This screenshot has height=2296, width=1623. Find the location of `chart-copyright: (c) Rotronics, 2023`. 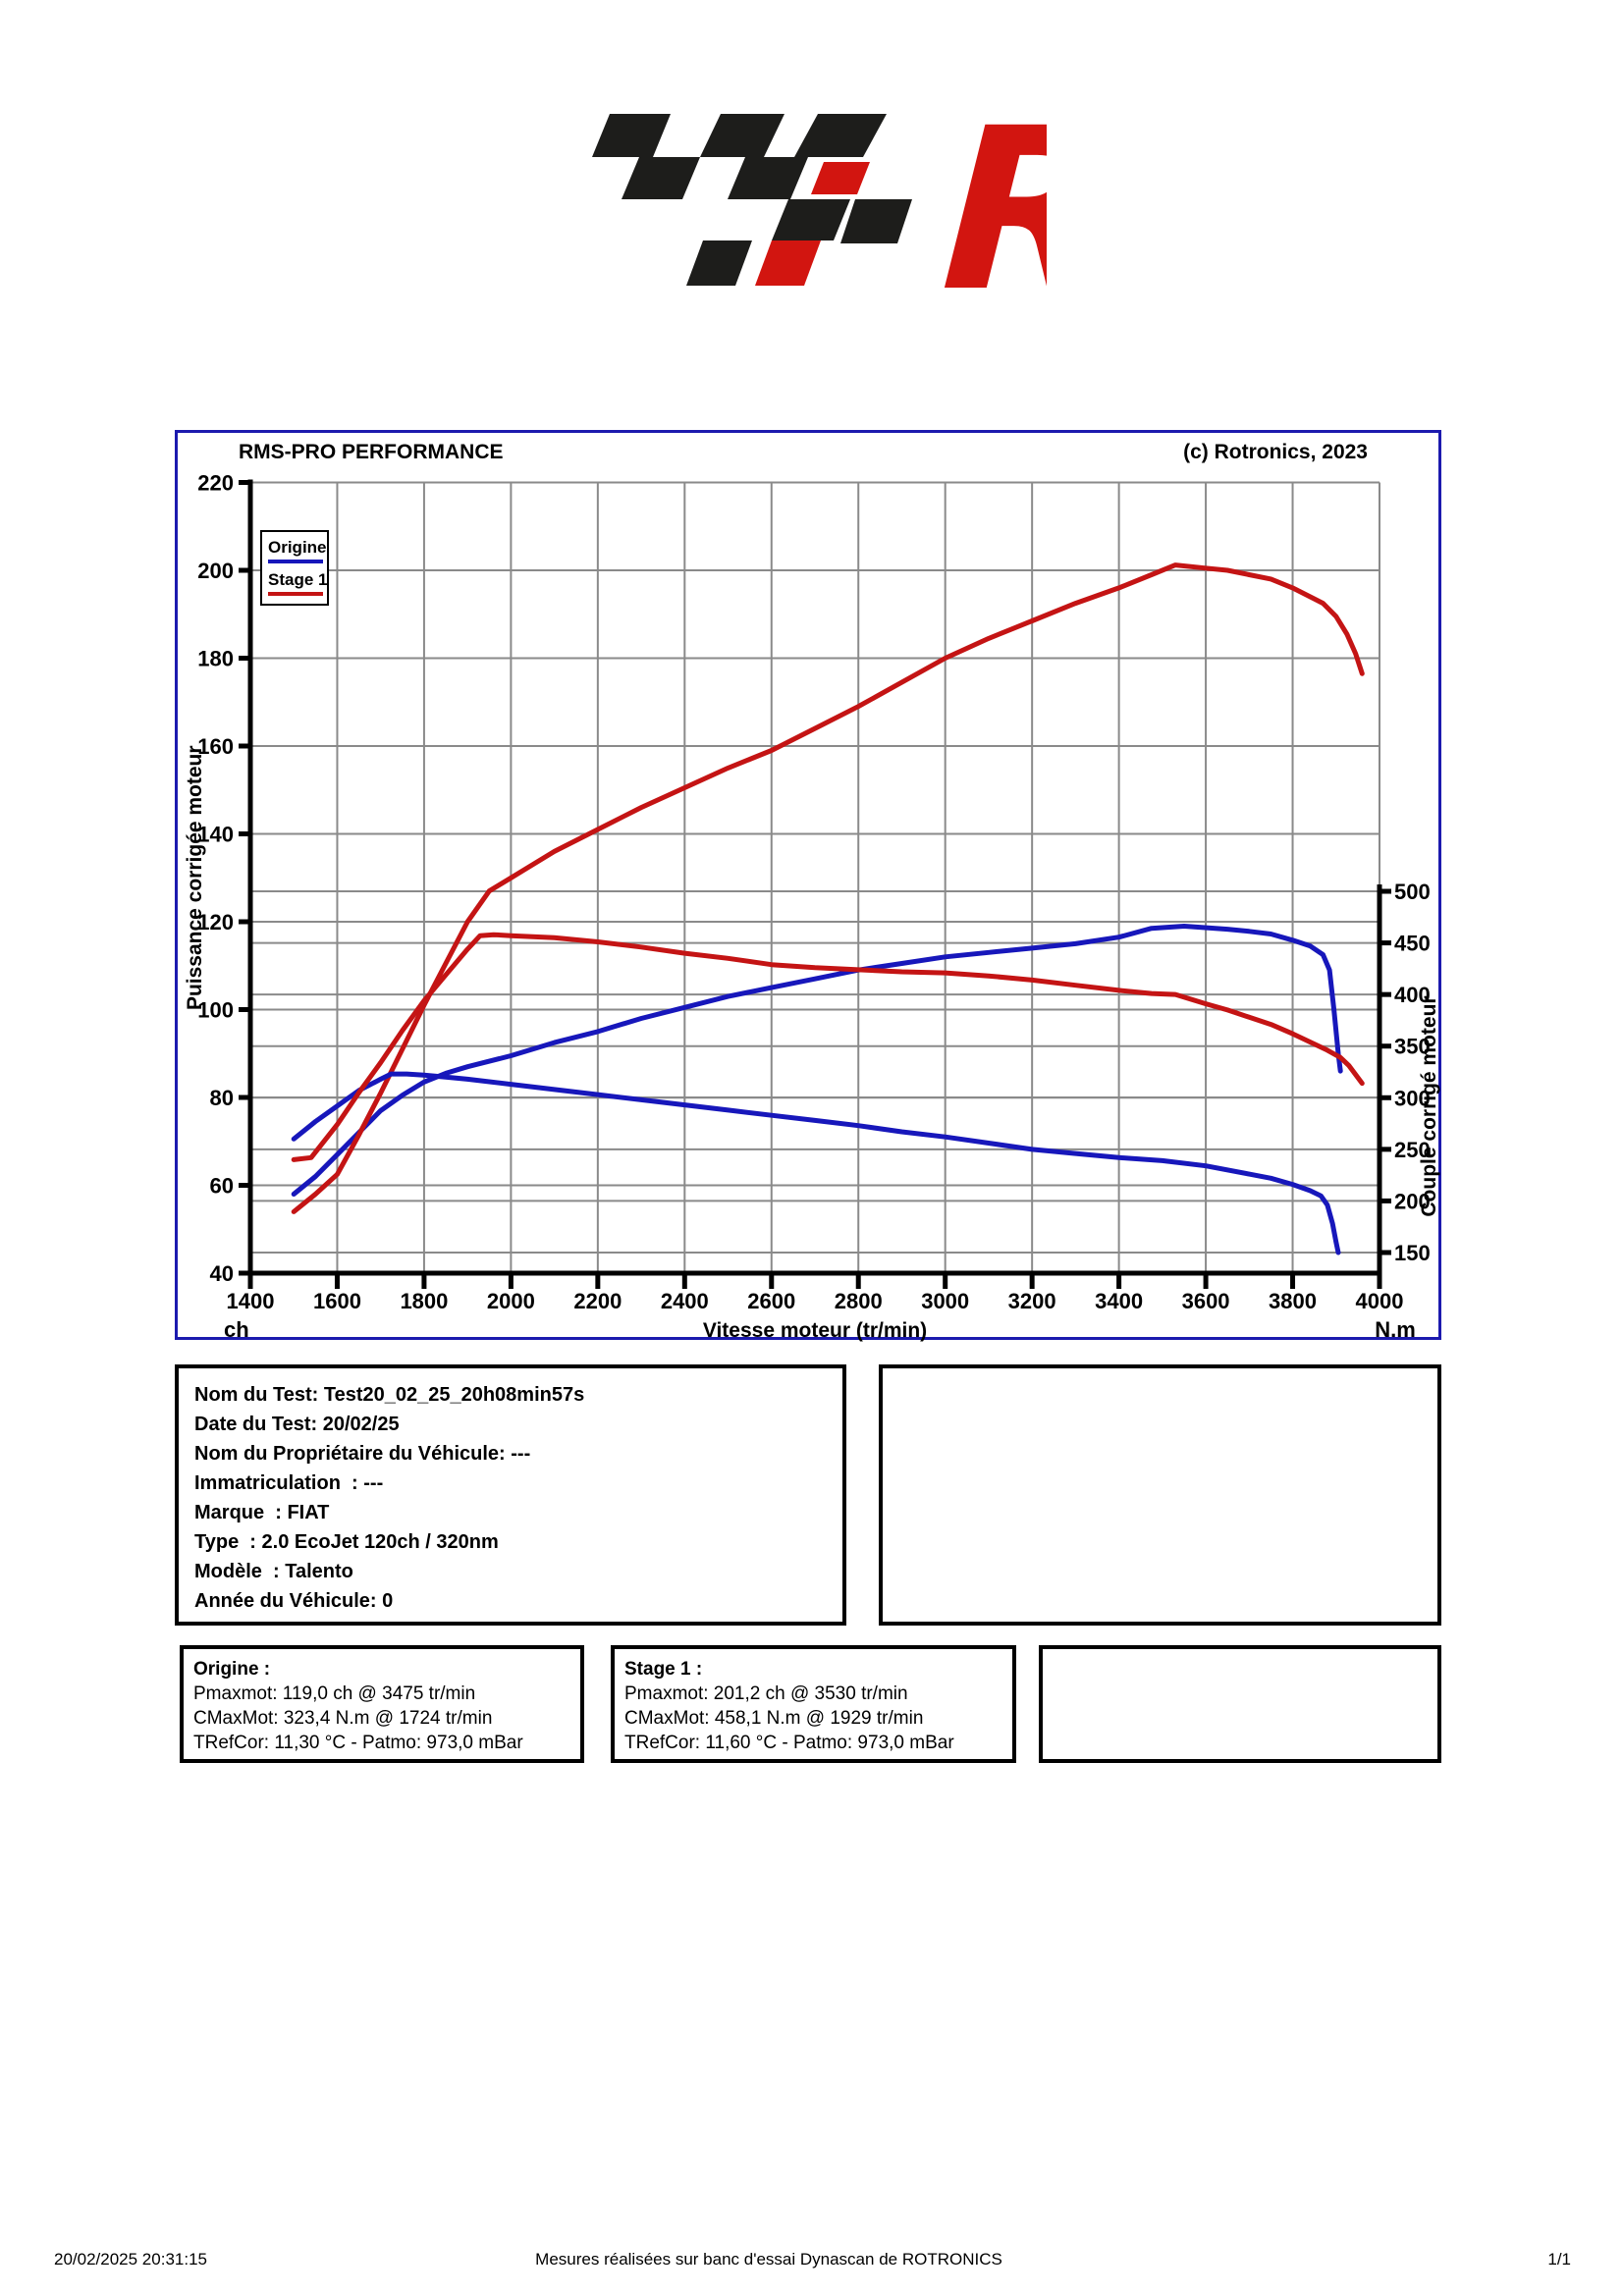

chart-copyright: (c) Rotronics, 2023 is located at coordinates (1275, 452).